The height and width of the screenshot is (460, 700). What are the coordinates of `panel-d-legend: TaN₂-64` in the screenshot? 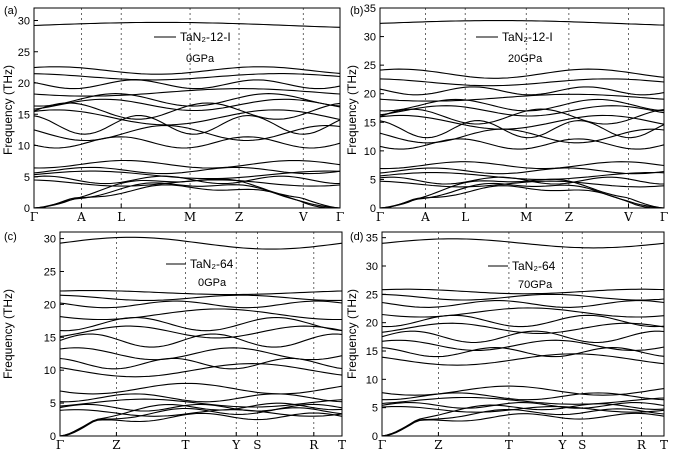 It's located at (534, 266).